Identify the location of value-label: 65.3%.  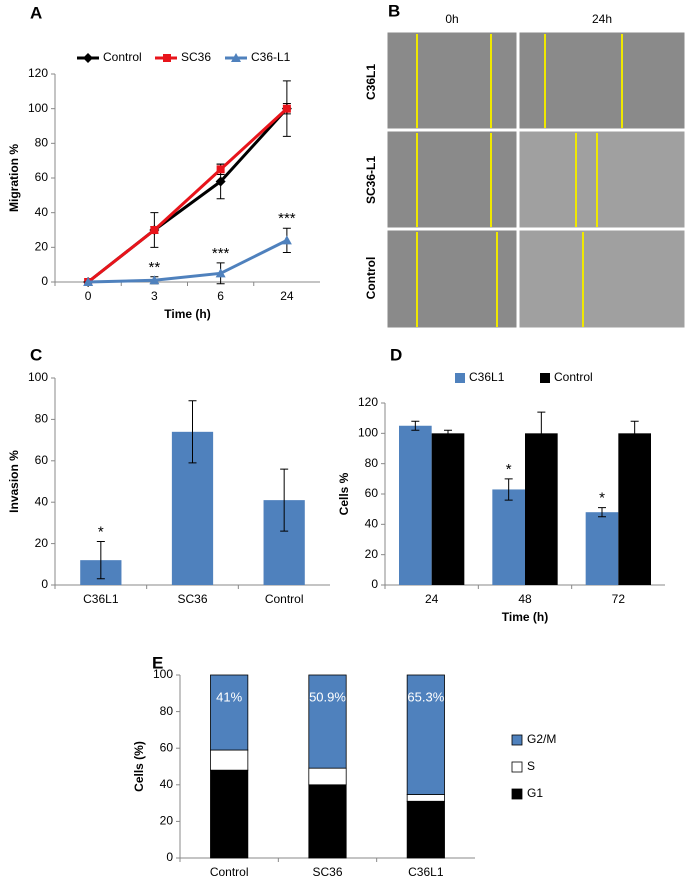
(425, 696).